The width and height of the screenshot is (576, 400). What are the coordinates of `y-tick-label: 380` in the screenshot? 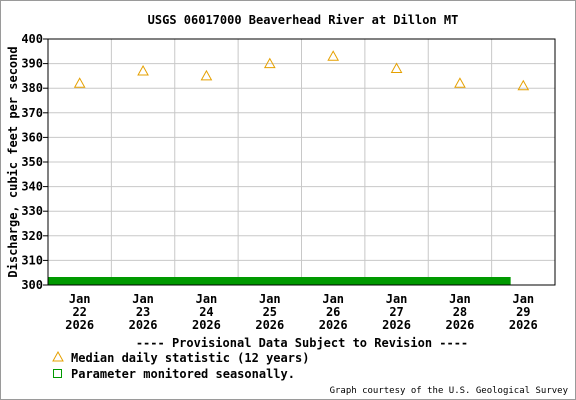 It's located at (32, 88).